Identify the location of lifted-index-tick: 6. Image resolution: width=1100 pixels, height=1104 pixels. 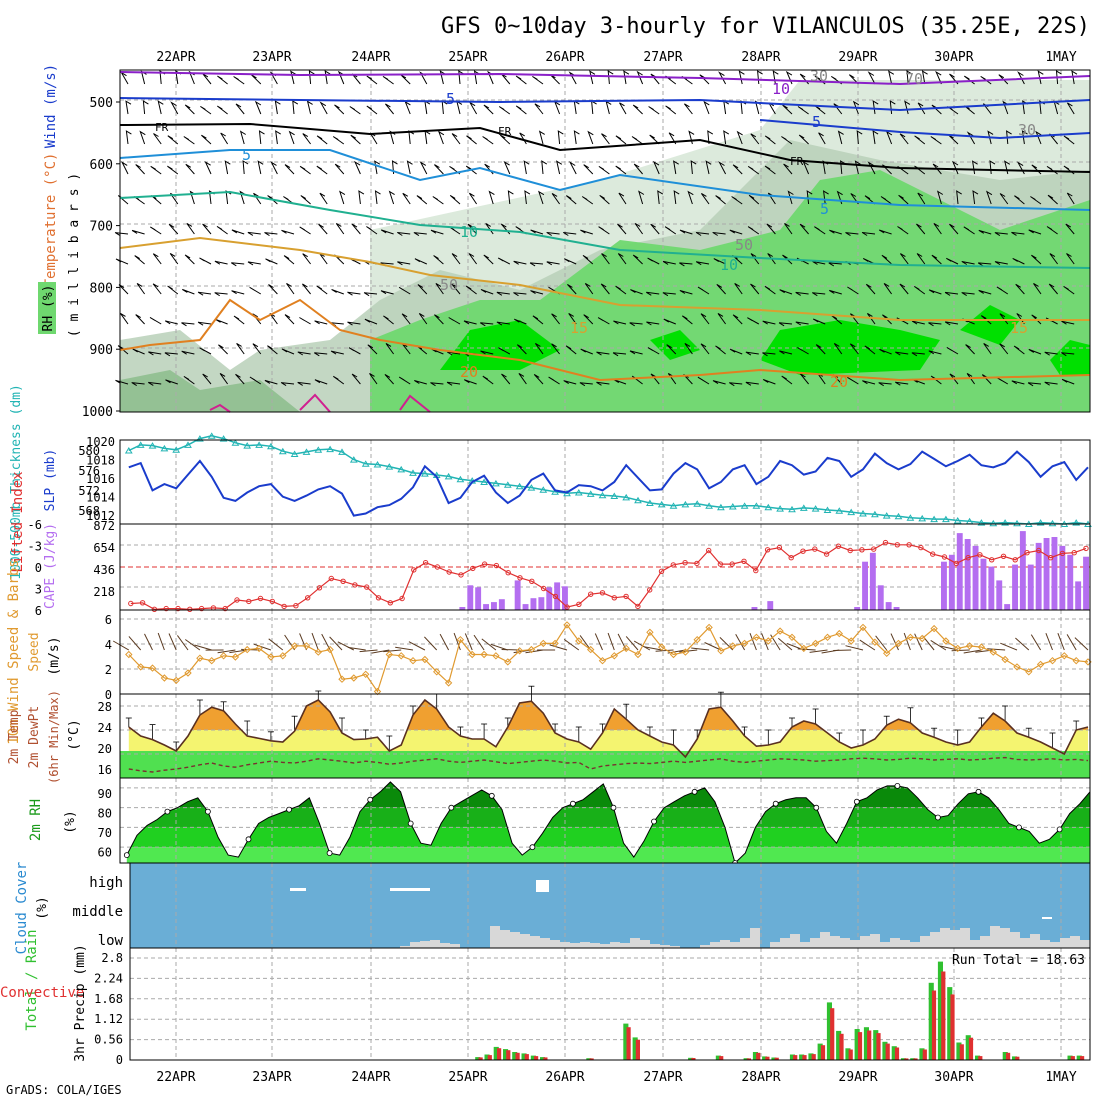
(38, 611).